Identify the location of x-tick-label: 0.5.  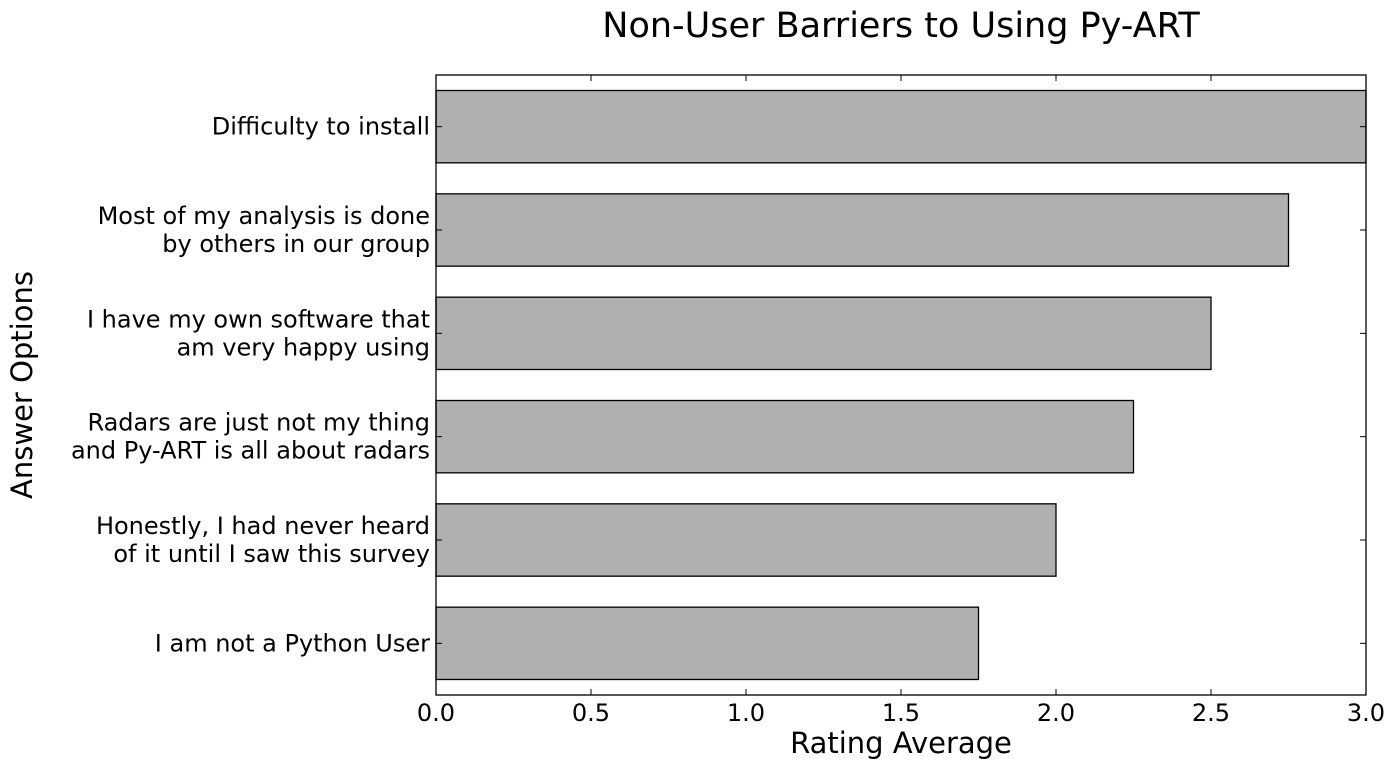
(591, 713).